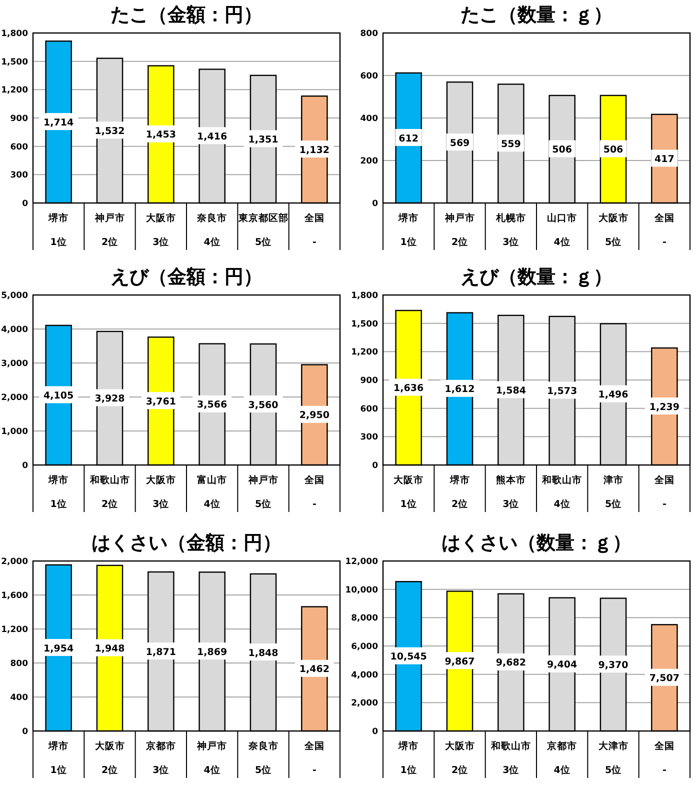 The width and height of the screenshot is (699, 791). What do you see at coordinates (59, 396) in the screenshot?
I see `data-label: 4,105` at bounding box center [59, 396].